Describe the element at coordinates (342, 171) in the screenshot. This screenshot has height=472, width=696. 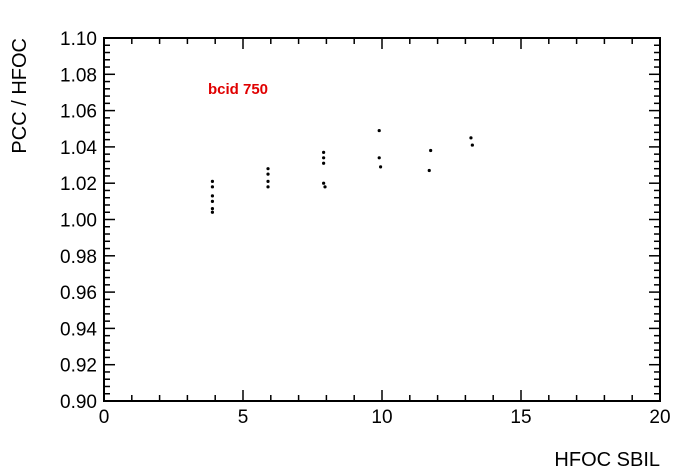
I see `data-points` at that location.